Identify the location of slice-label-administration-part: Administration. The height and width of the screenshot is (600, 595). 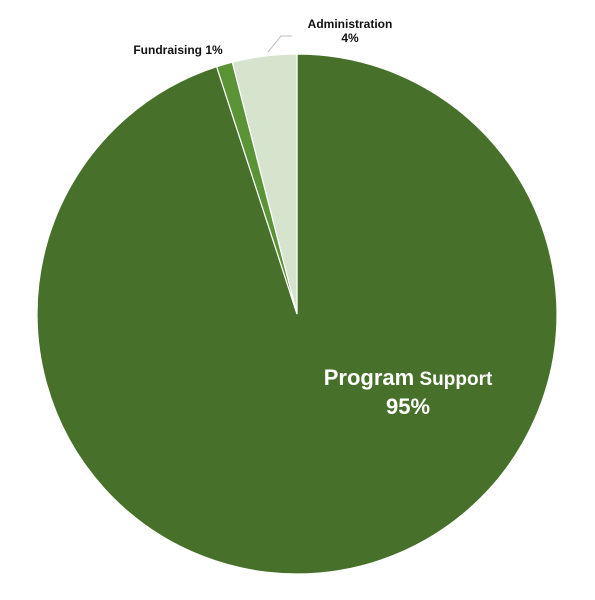
(350, 24).